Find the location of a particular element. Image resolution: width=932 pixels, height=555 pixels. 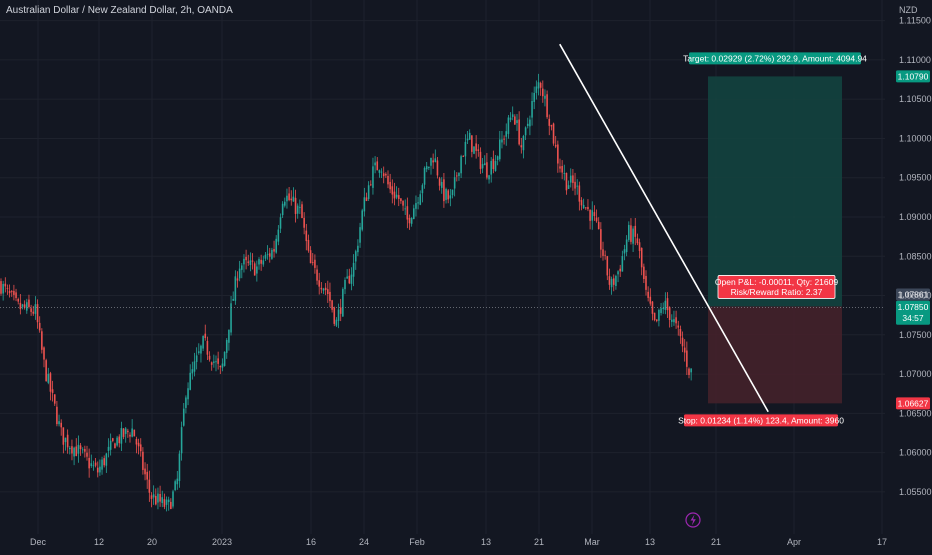

stop-zone is located at coordinates (775, 355).